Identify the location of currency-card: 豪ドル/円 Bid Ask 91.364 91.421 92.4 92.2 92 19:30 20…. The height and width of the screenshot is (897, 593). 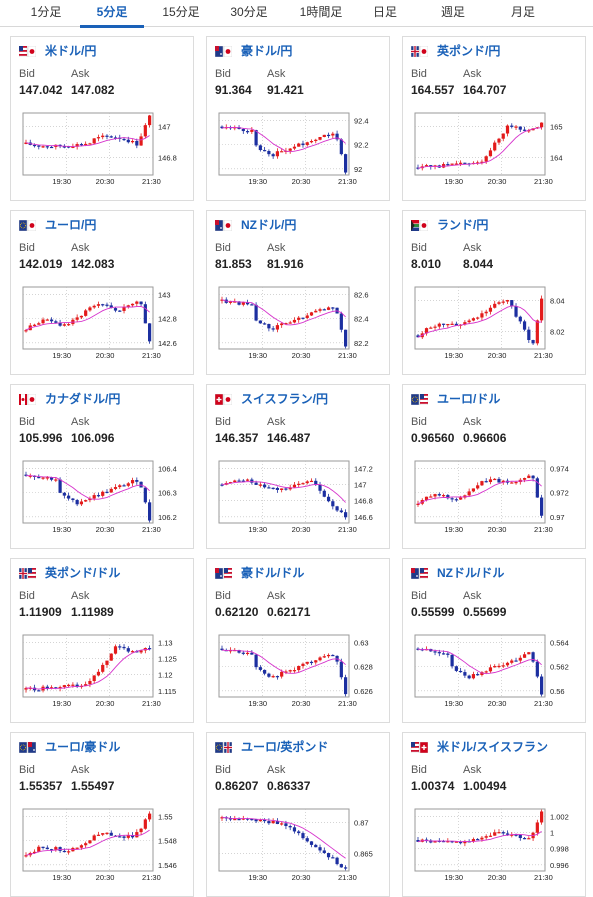
(298, 118).